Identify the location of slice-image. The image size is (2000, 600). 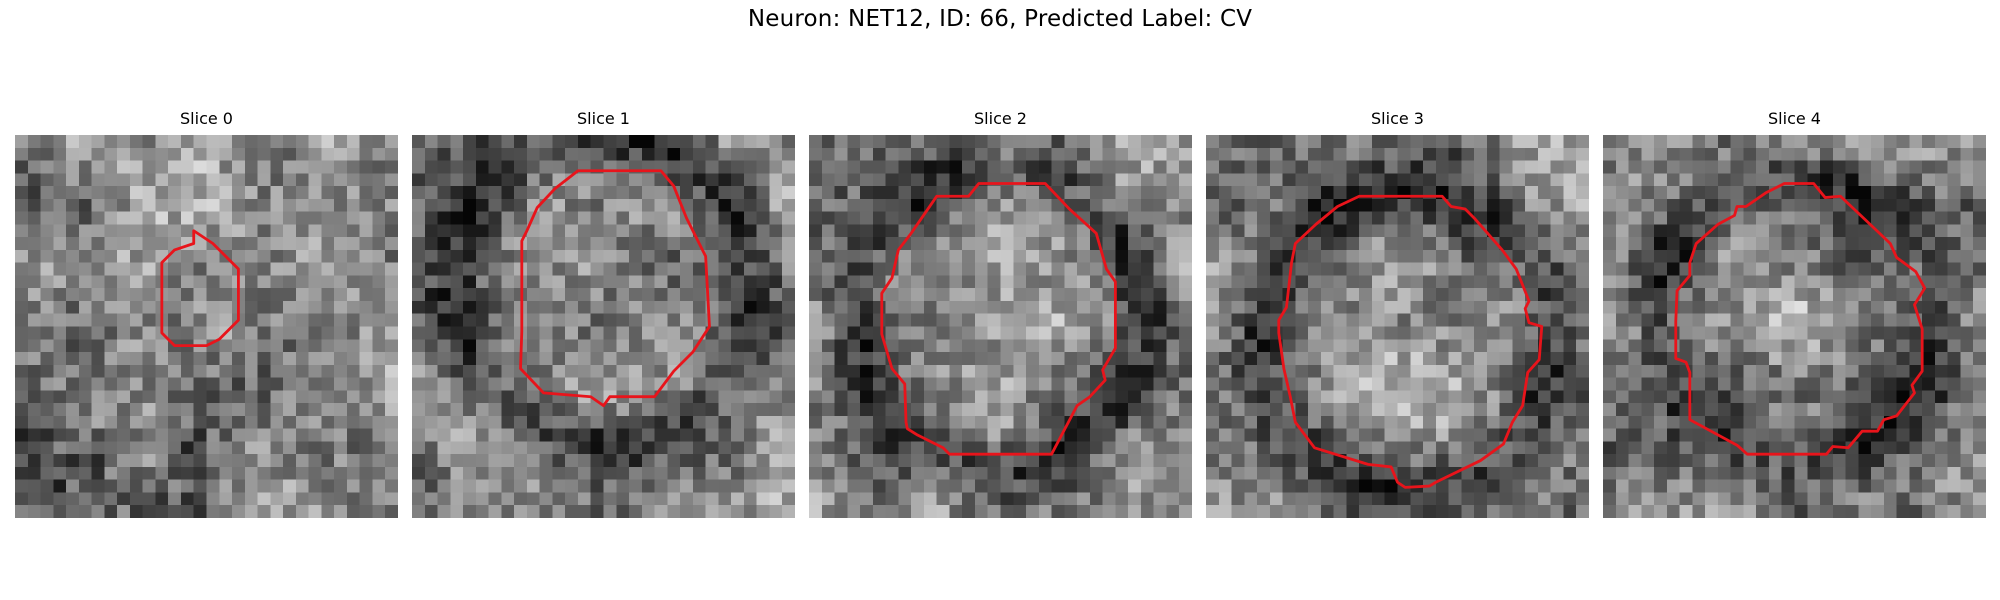
(1794, 326).